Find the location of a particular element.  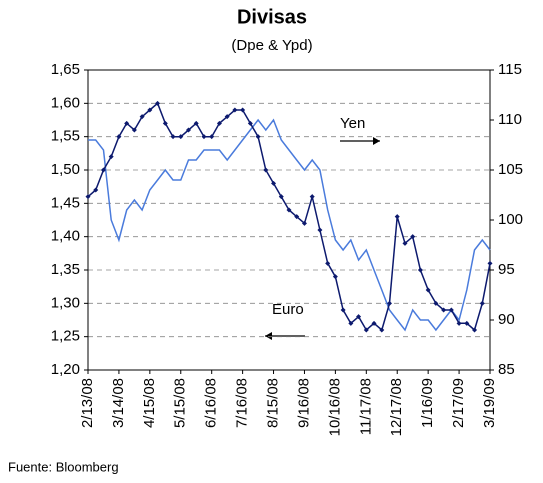

x-tick-label: 1/16/09 is located at coordinates (427, 403).